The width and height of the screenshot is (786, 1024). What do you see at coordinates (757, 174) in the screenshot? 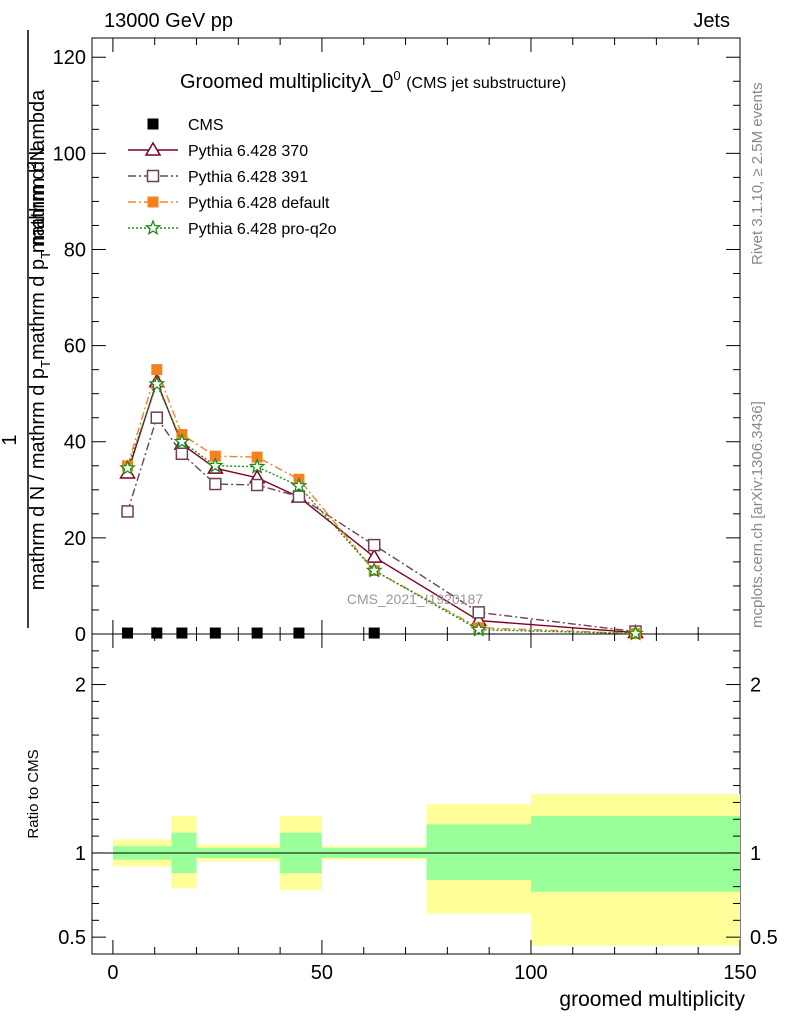
I see `rivet-label: Rivet 3.1.10, ≥ 2.5M events` at bounding box center [757, 174].